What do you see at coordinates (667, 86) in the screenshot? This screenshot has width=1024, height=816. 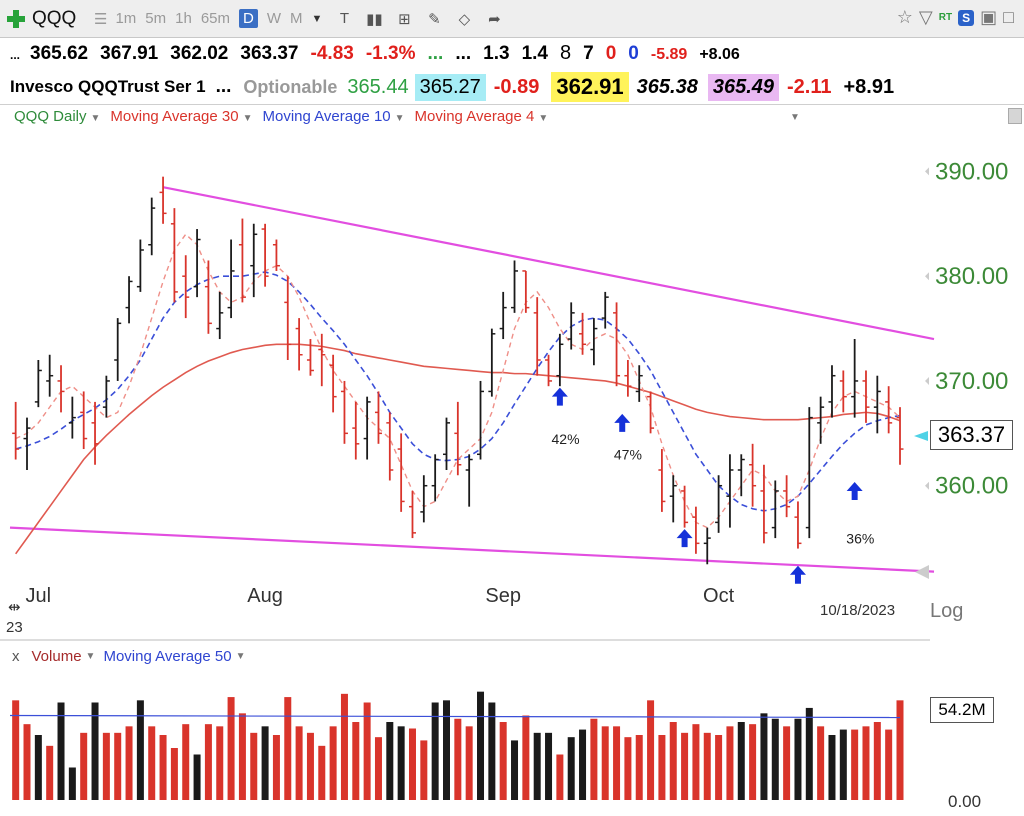 I see `price-1: 365.38` at bounding box center [667, 86].